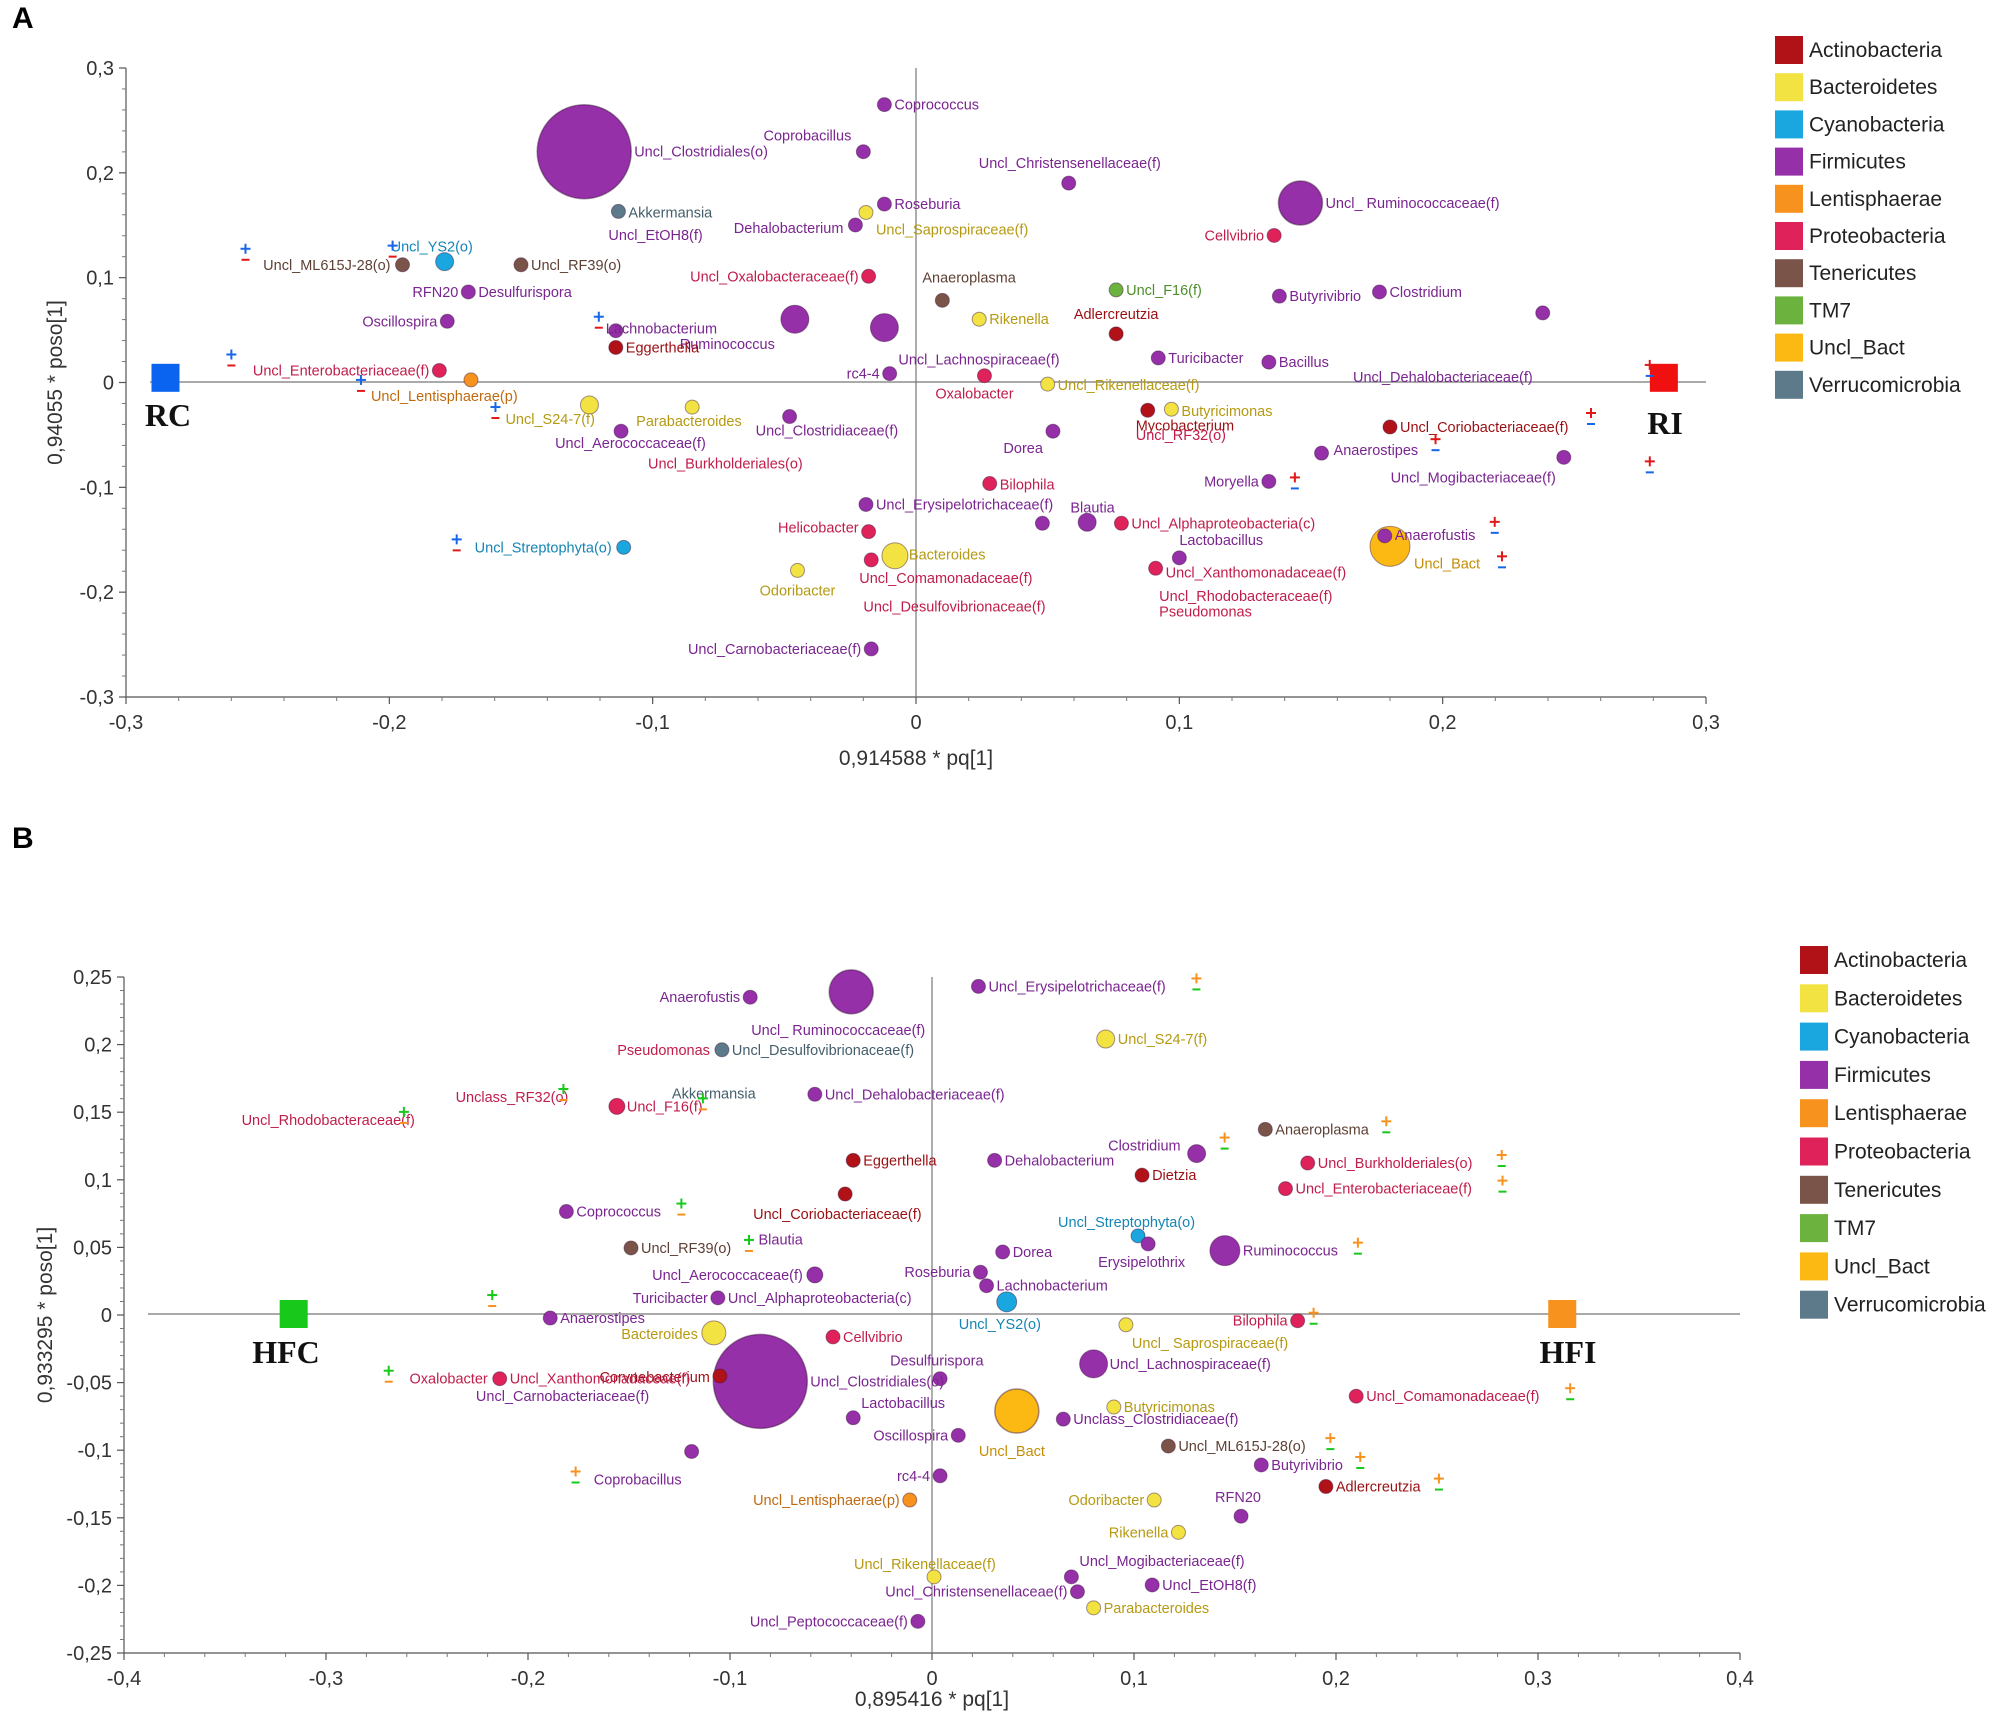  What do you see at coordinates (389, 723) in the screenshot?
I see `x-tick-label: -0,2` at bounding box center [389, 723].